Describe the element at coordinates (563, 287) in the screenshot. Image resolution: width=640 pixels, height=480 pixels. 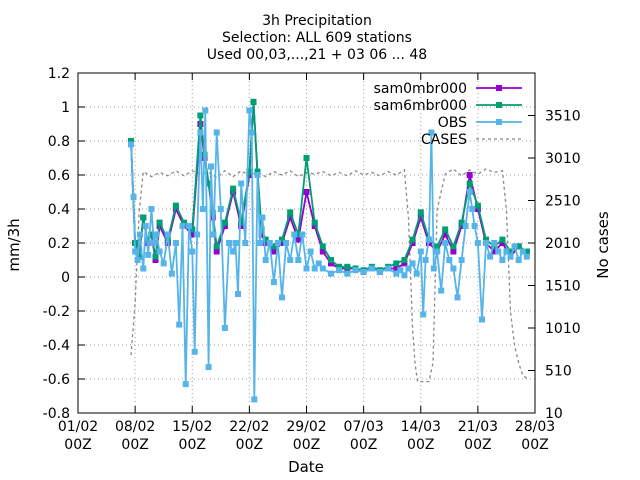
I see `y2-tick-label: 1510` at that location.